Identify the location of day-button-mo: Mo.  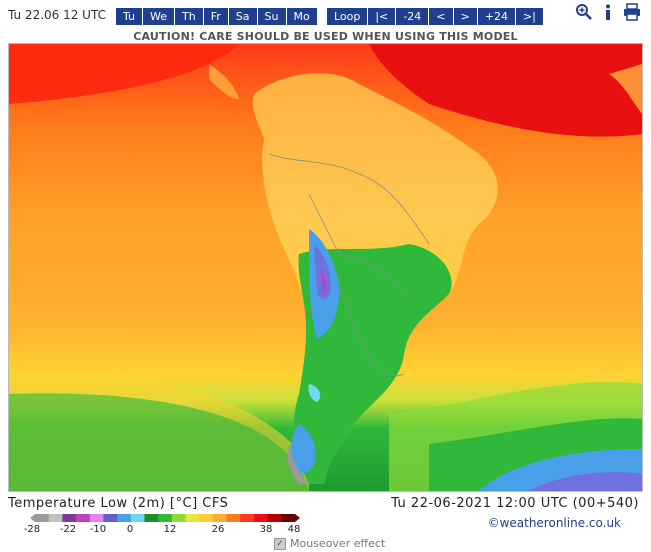
(301, 16).